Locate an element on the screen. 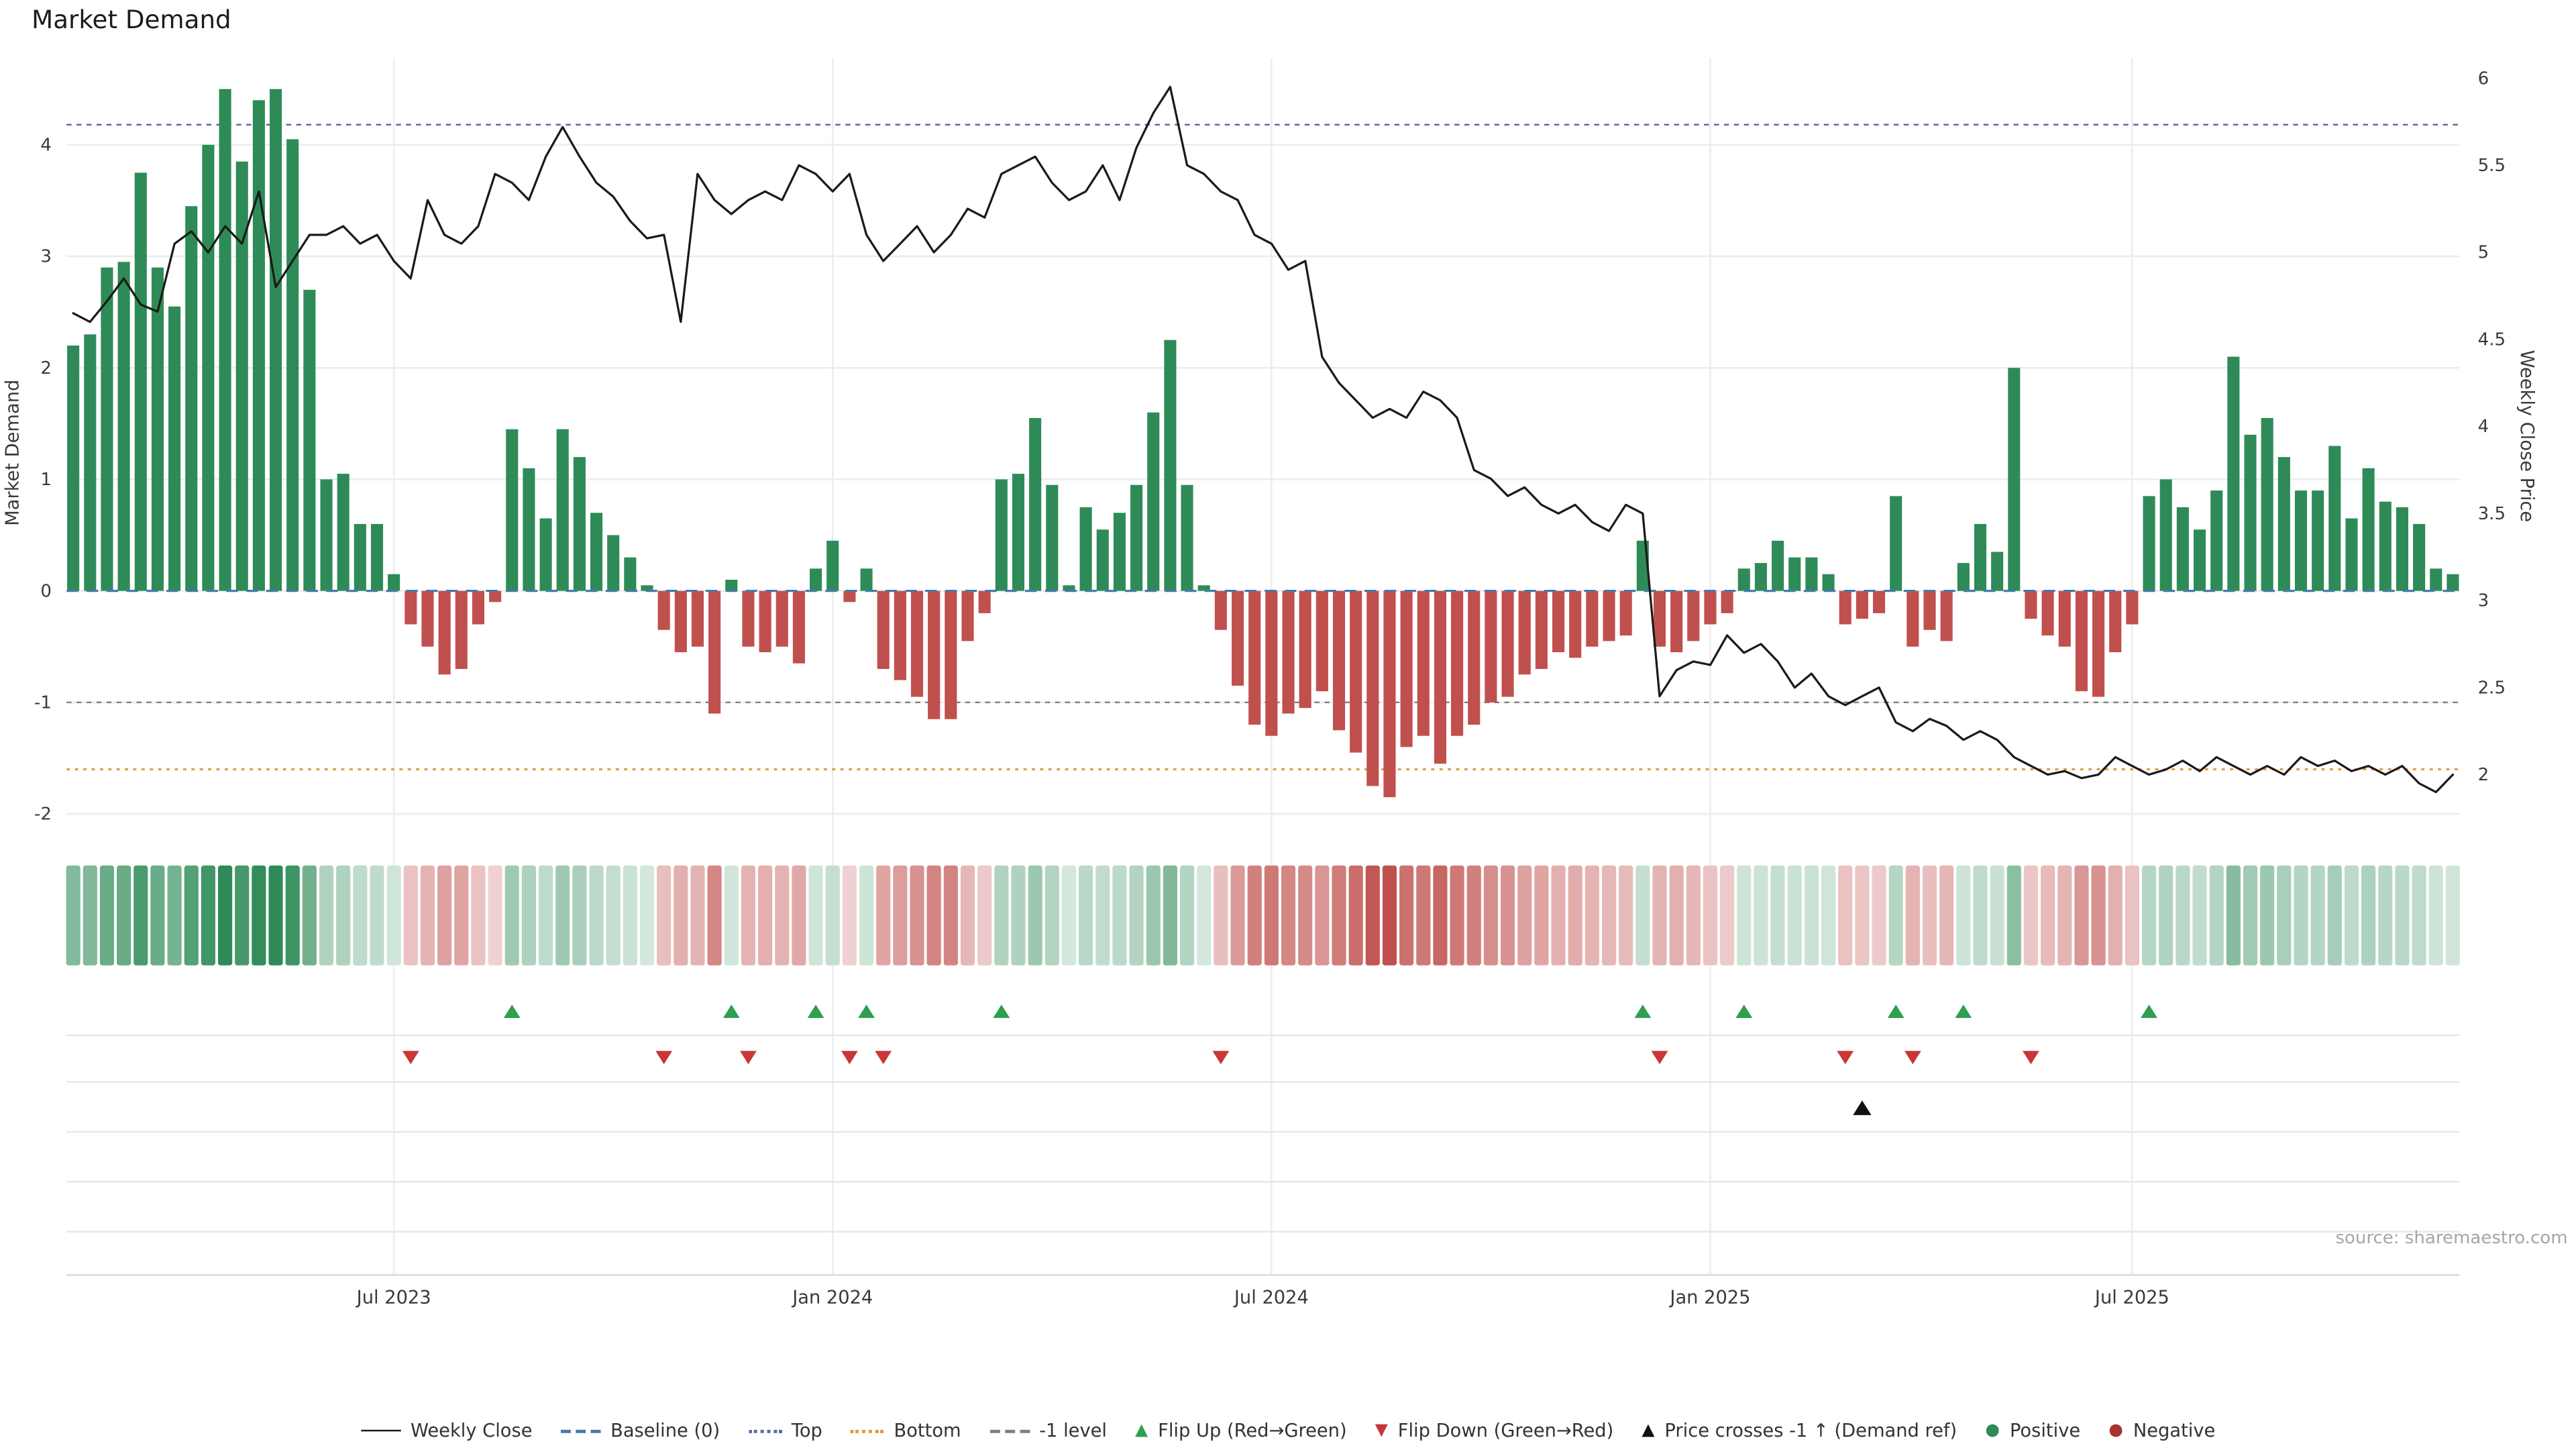 Image resolution: width=2576 pixels, height=1450 pixels. right-axis-tick: 3.5 is located at coordinates (2492, 514).